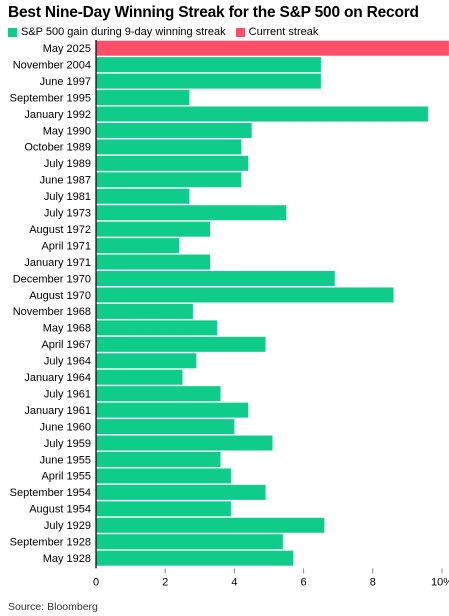  I want to click on category-label: June 1987, so click(65, 181).